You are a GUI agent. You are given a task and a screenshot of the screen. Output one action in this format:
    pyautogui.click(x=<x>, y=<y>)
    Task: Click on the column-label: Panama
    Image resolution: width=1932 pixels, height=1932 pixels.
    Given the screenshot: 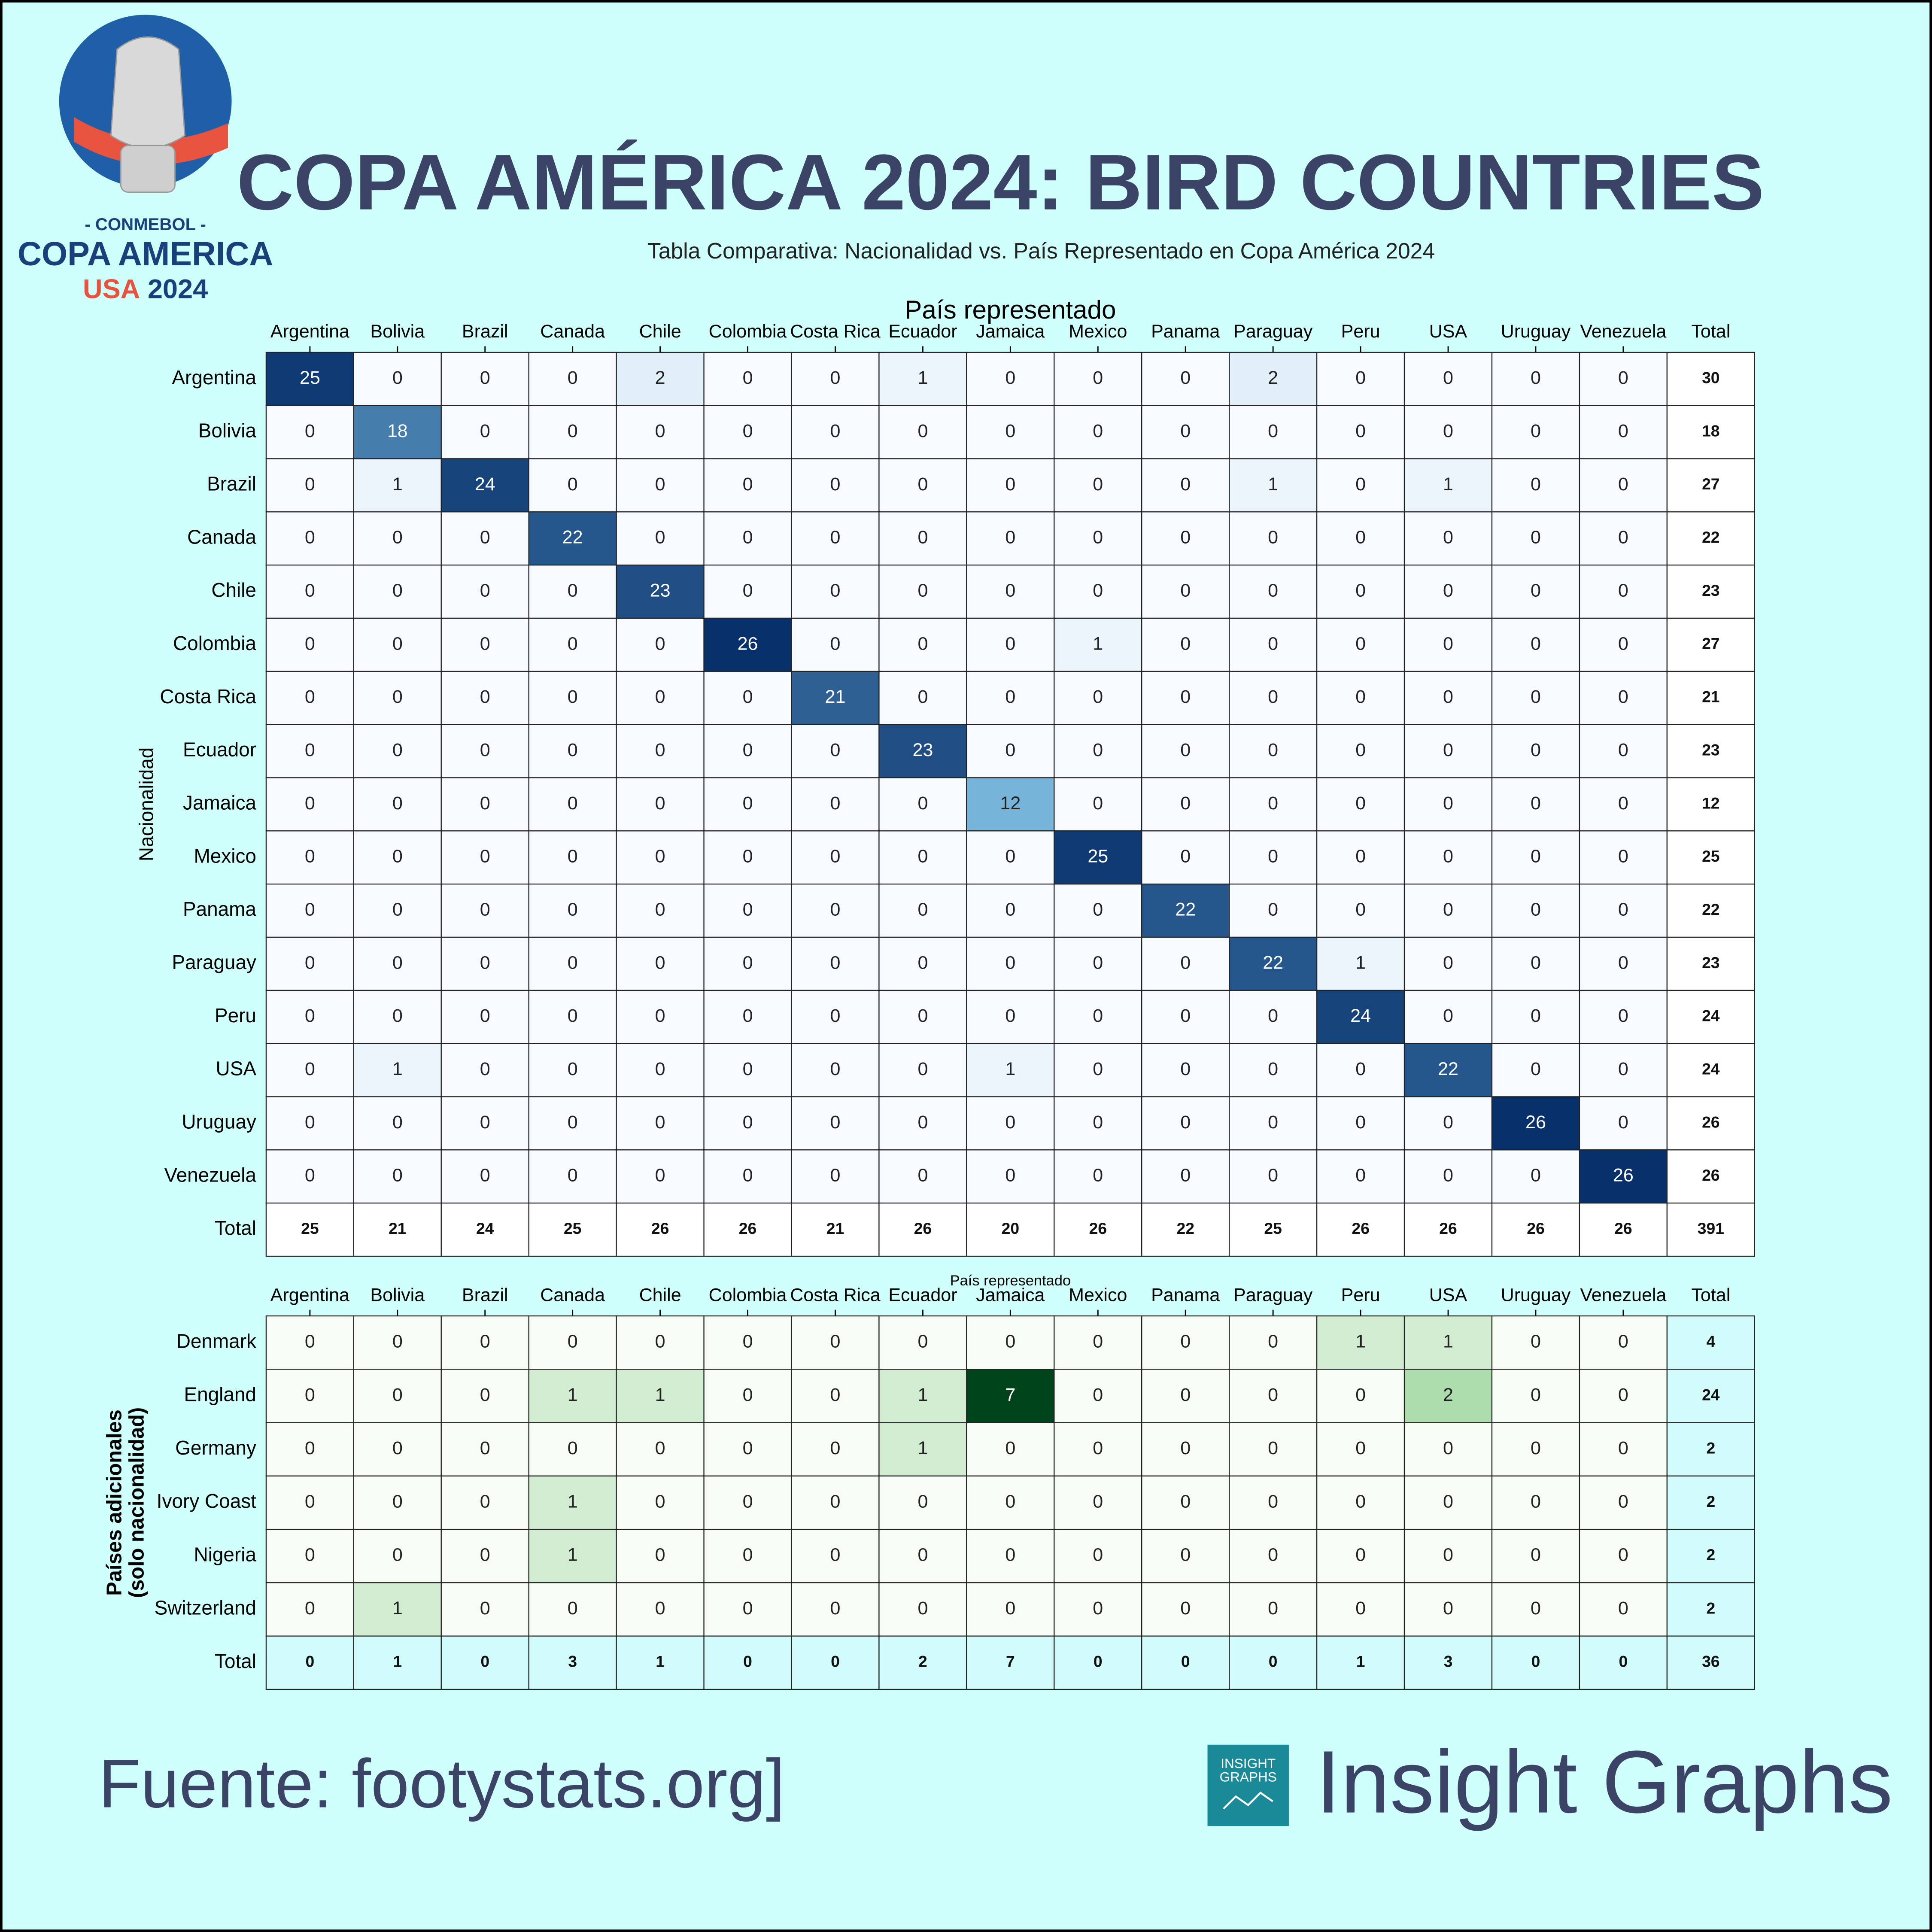 What is the action you would take?
    pyautogui.click(x=1185, y=332)
    